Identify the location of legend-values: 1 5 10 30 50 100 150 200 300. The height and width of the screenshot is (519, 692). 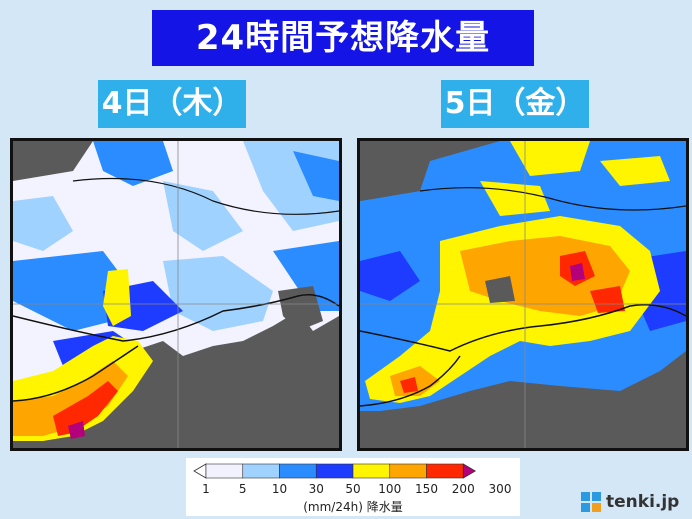
(353, 490).